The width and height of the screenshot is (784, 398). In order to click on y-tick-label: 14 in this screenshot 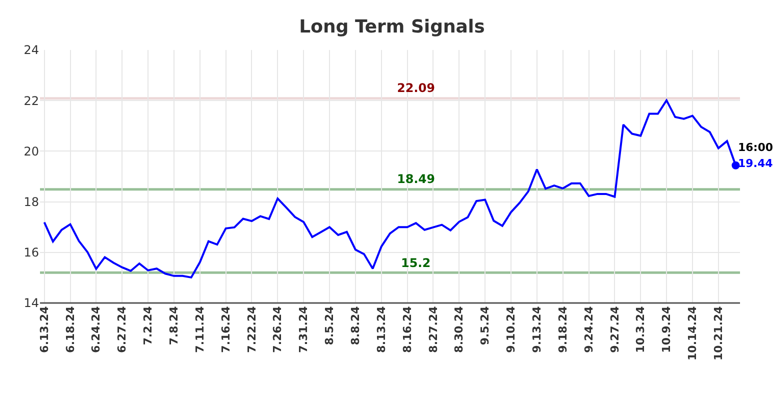, I will do `click(31, 303)`.